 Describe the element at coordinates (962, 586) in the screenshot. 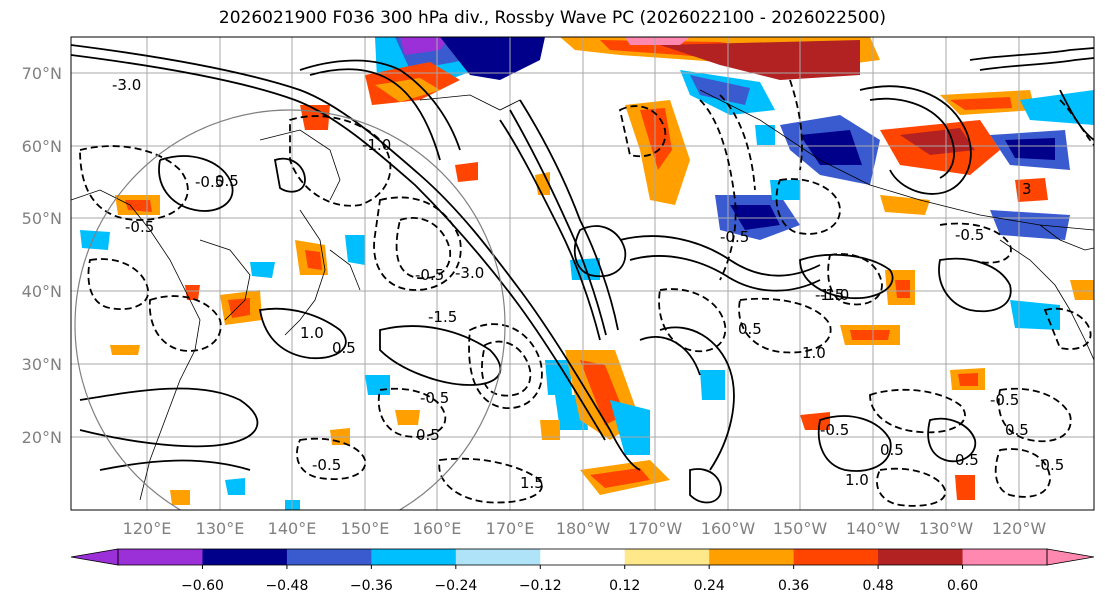

I see `colorbar-tick-label: 0.60` at that location.